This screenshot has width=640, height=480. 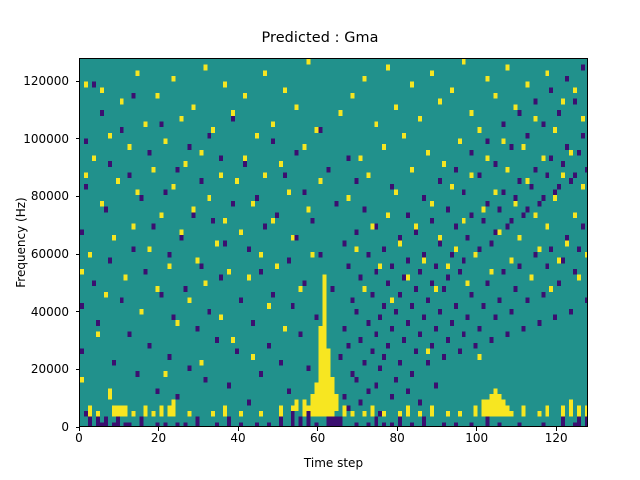 I want to click on x-axis-tick-label: 20, so click(x=158, y=438).